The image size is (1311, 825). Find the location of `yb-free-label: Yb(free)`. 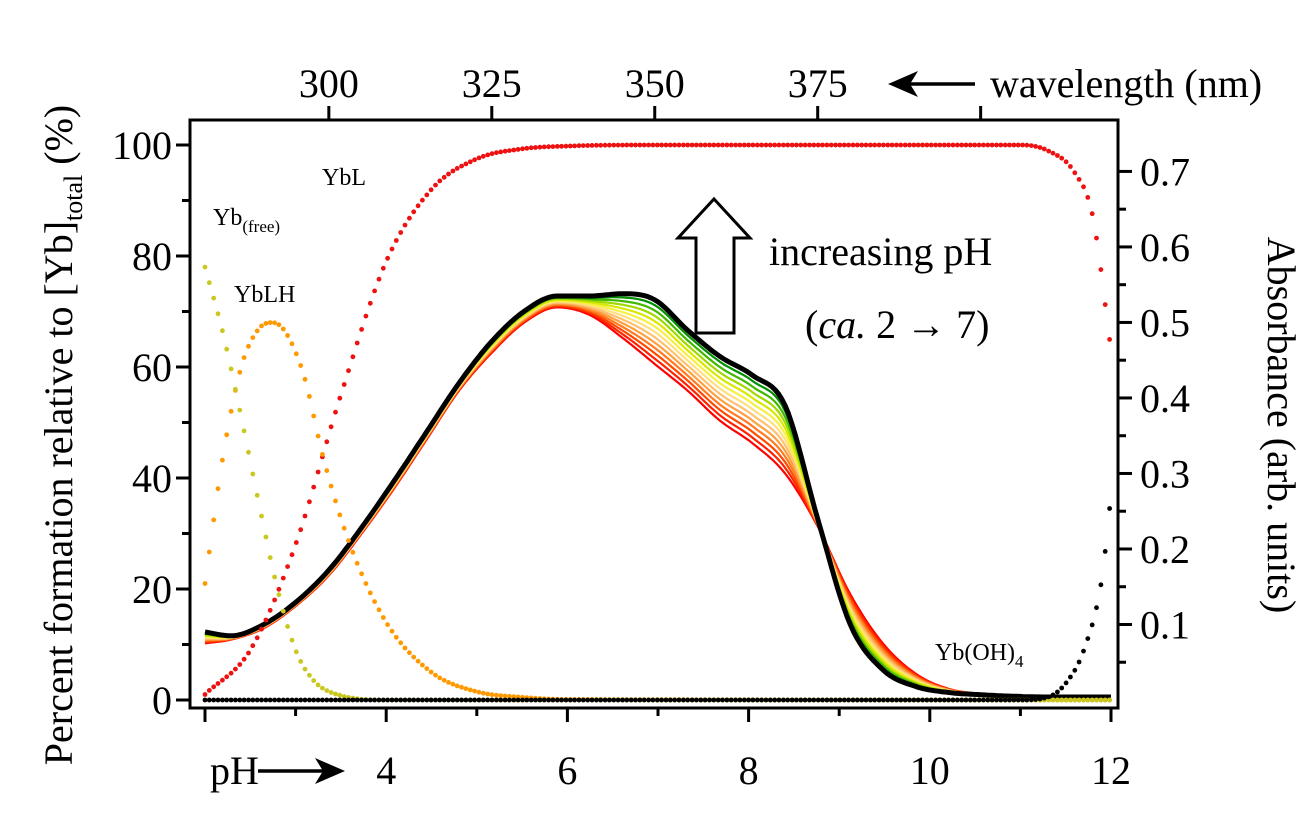

yb-free-label: Yb(free) is located at coordinates (246, 220).